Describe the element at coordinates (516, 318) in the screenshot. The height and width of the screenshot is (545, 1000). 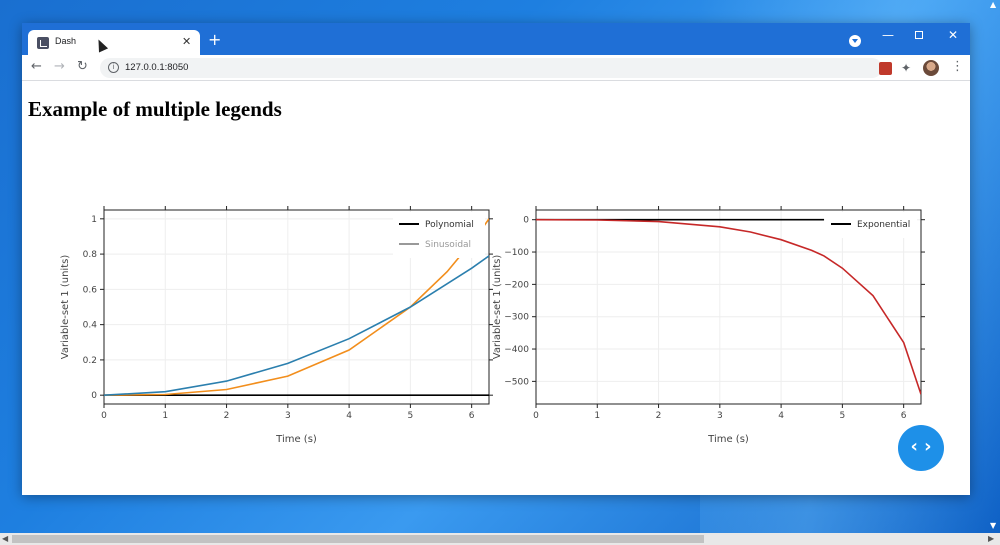
I see `y-tick-label: −300` at that location.